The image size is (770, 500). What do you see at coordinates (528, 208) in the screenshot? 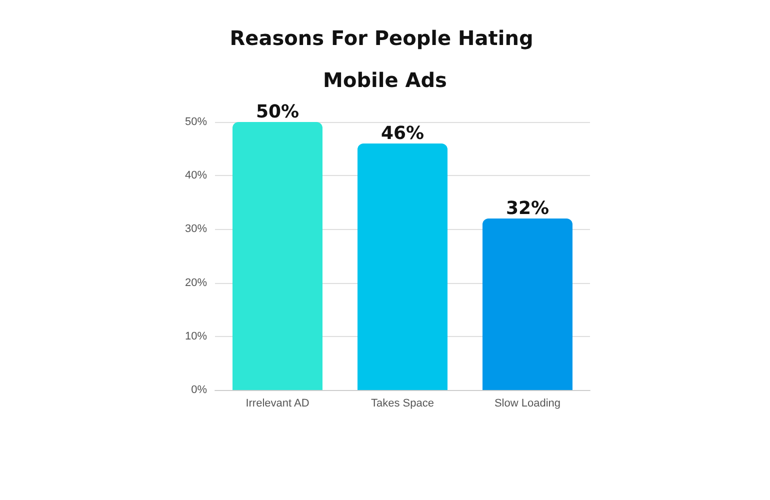
I see `data-label: 32%` at bounding box center [528, 208].